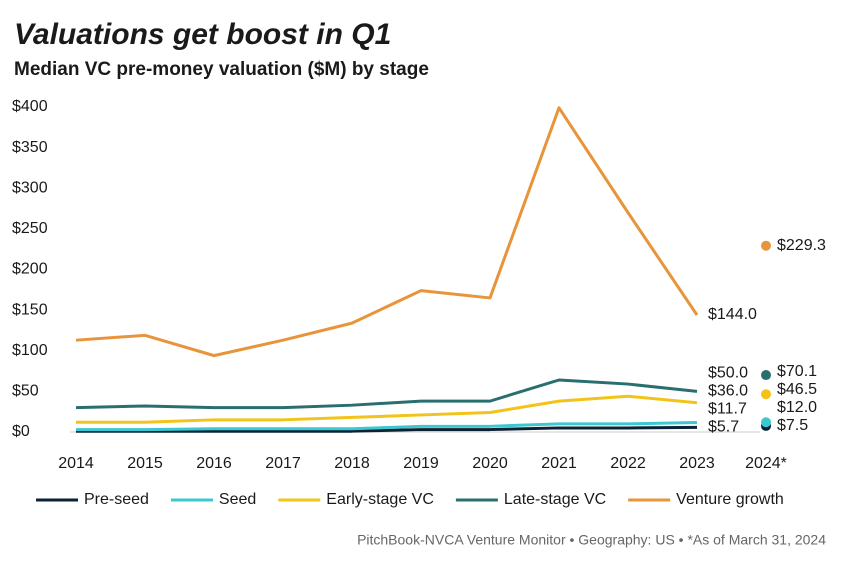 Image resolution: width=852 pixels, height=574 pixels. Describe the element at coordinates (380, 499) in the screenshot. I see `legend-label: Early-stage VC` at that location.